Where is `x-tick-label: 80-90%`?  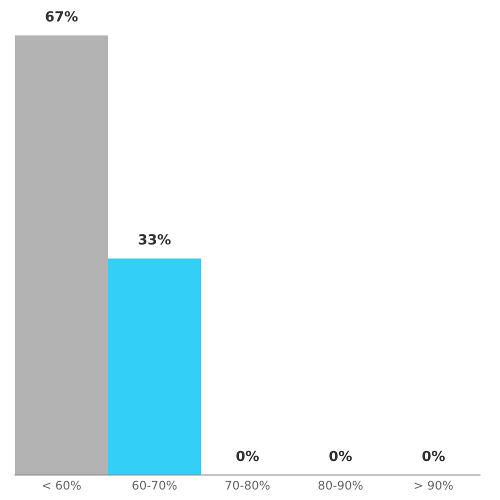
x-tick-label: 80-90% is located at coordinates (340, 485).